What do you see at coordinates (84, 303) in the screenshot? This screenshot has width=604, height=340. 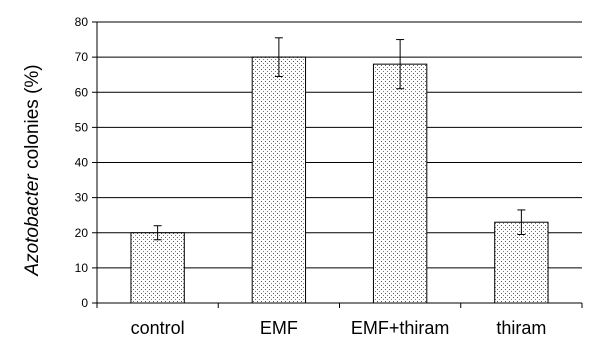 I see `y-tick-label: 0` at bounding box center [84, 303].